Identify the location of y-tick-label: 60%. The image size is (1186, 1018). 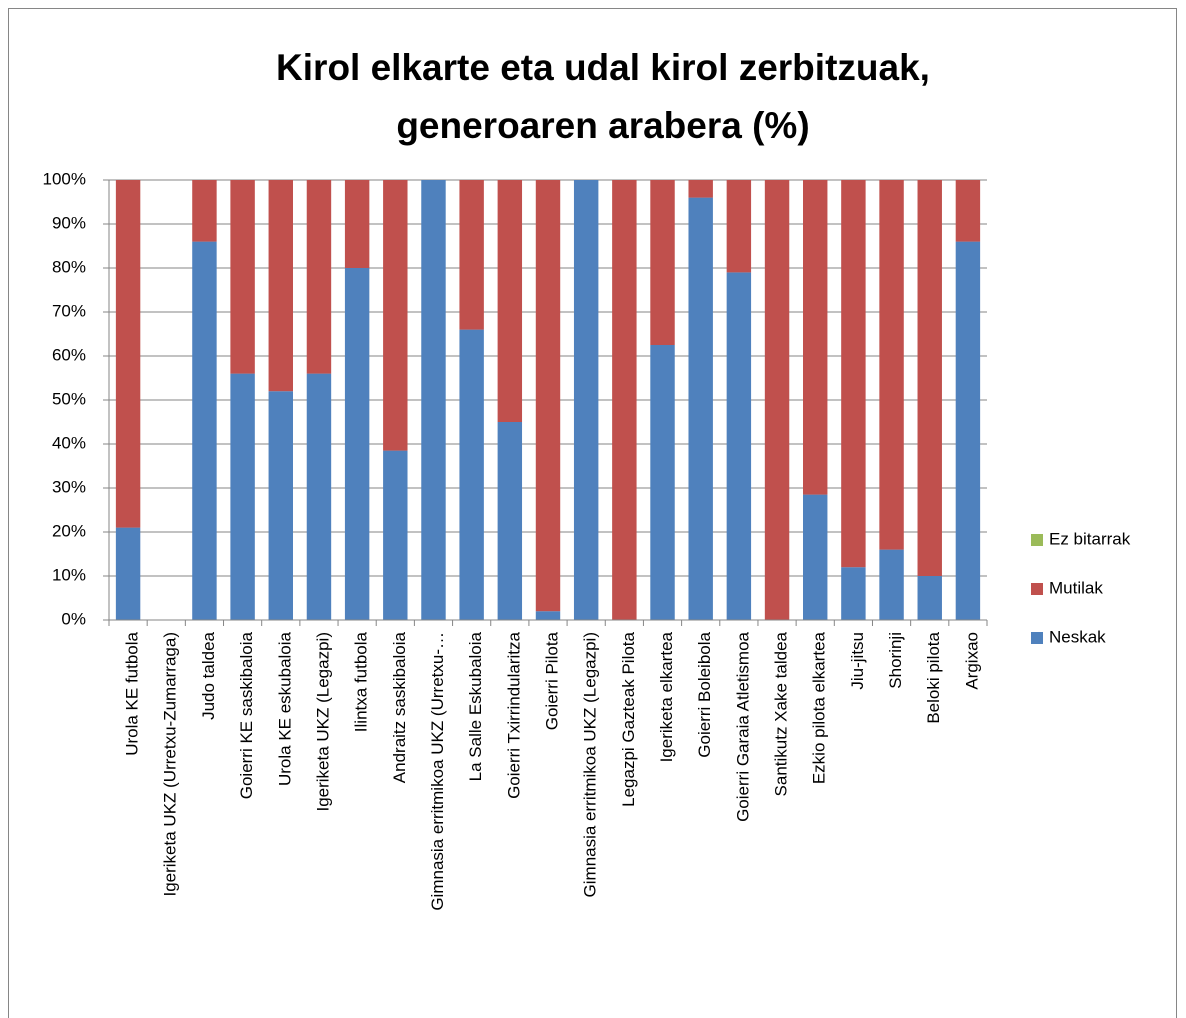
(69, 354).